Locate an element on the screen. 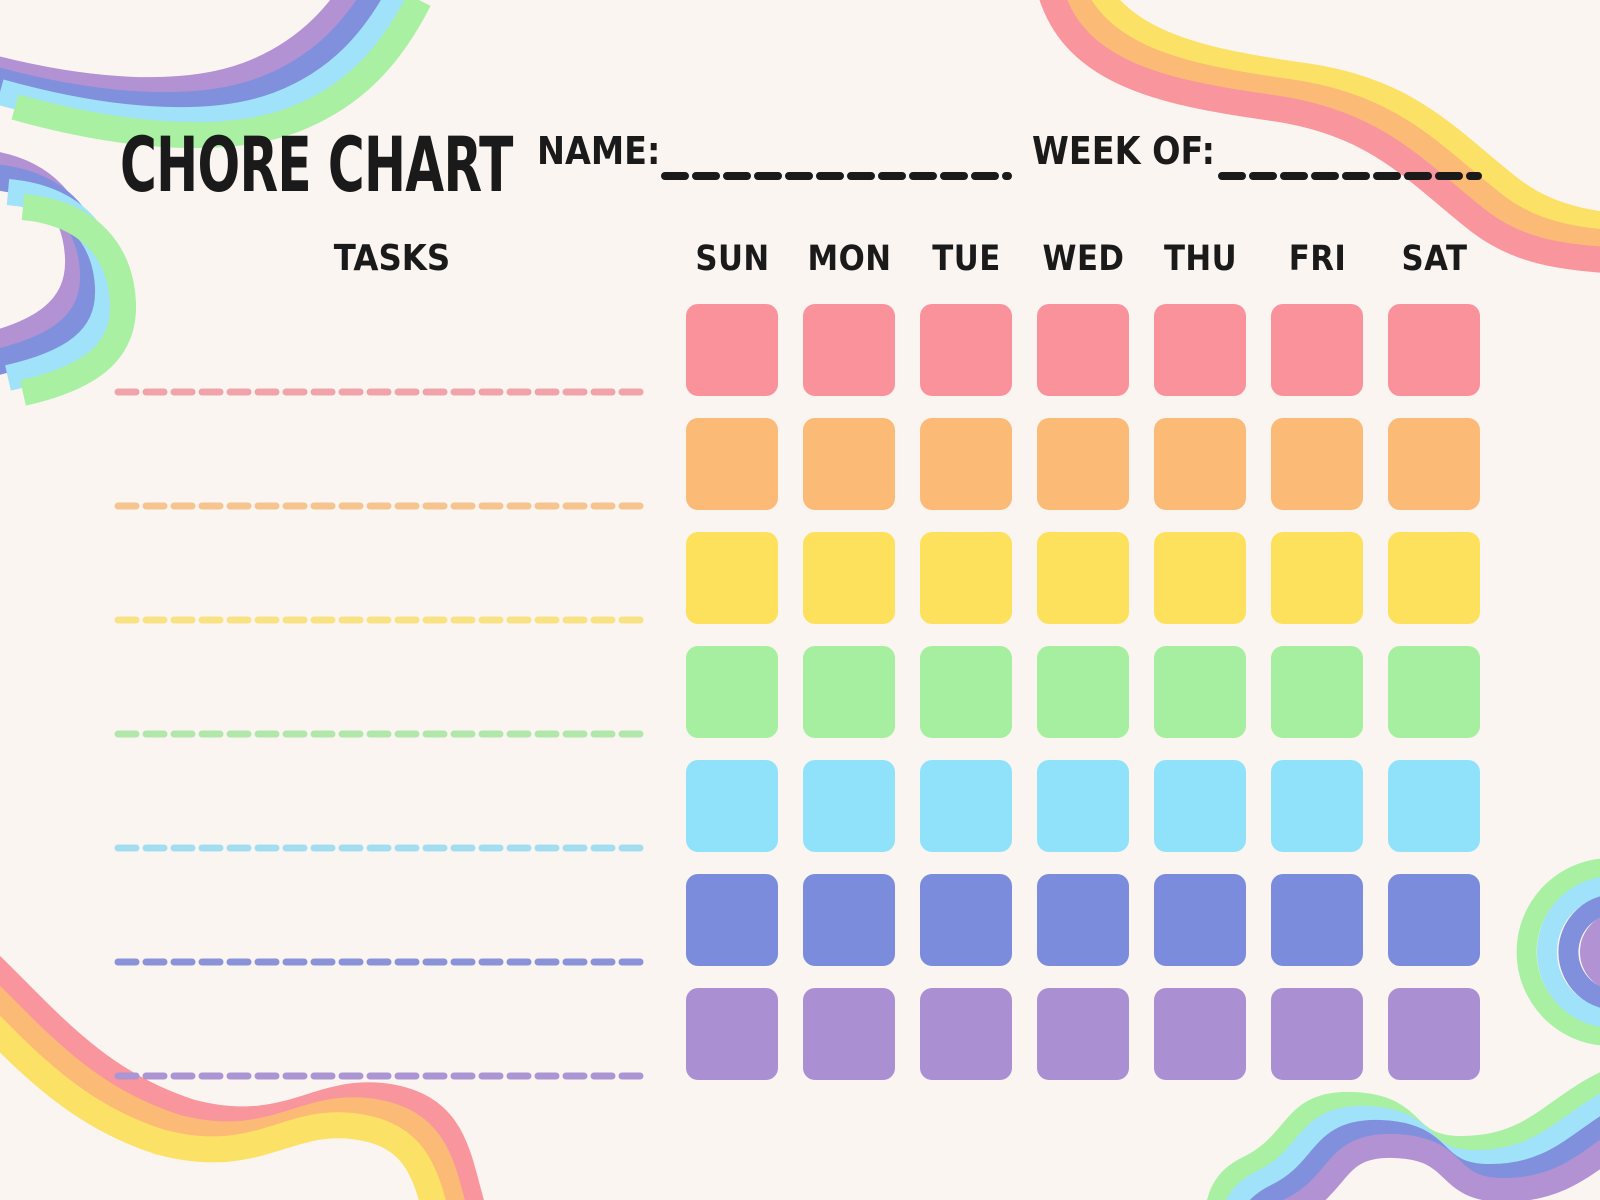  day-header-sun: SUN is located at coordinates (732, 259).